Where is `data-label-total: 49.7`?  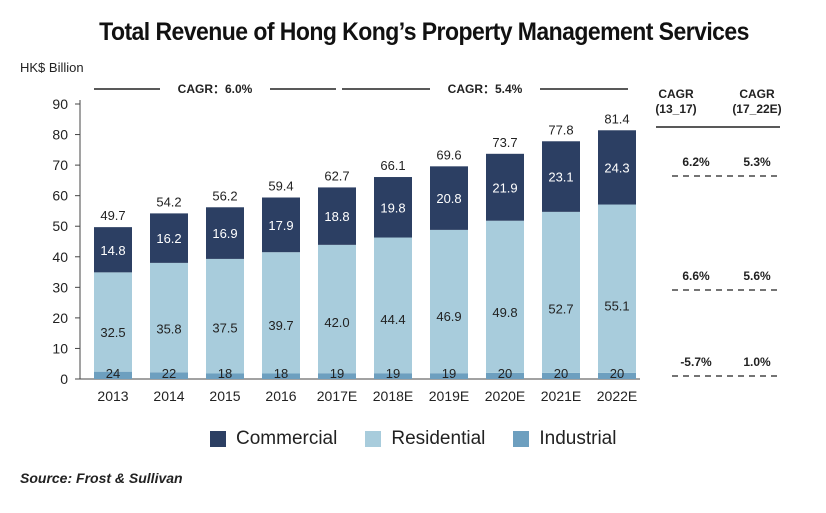
data-label-total: 49.7 is located at coordinates (112, 215).